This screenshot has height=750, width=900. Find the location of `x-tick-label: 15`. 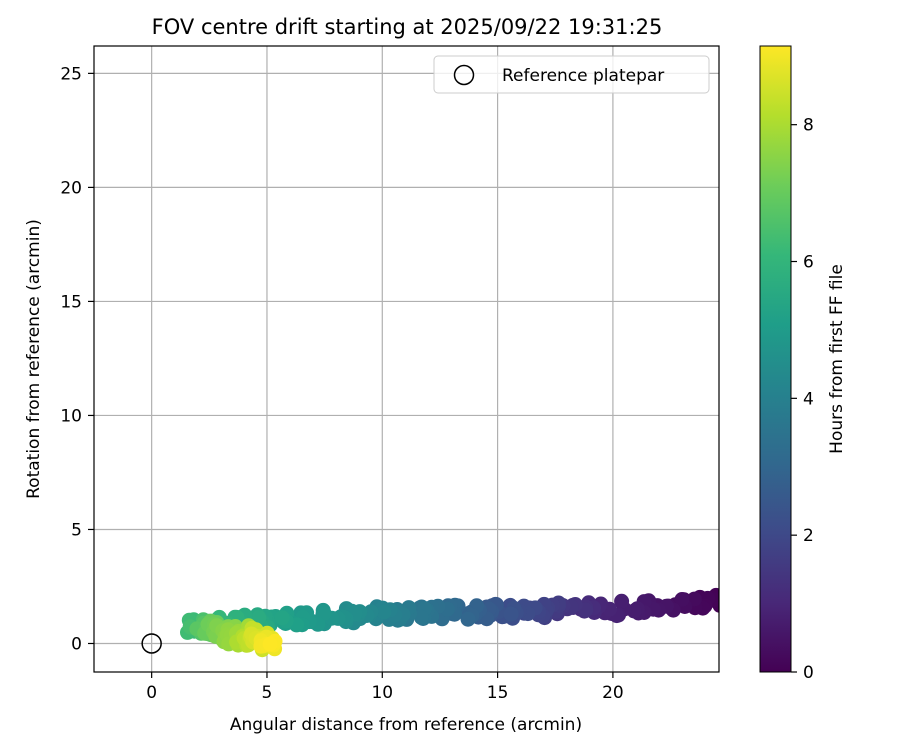

x-tick-label: 15 is located at coordinates (498, 693).